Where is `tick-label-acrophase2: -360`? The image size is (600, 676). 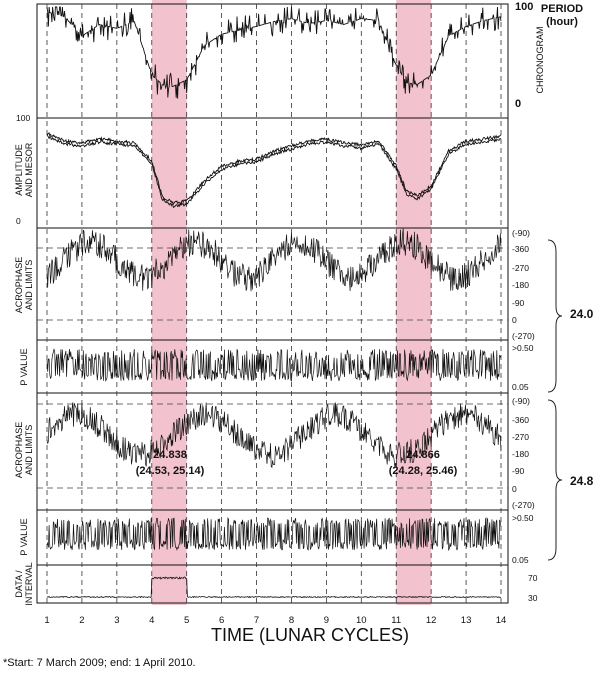
tick-label-acrophase2: -360 is located at coordinates (520, 420).